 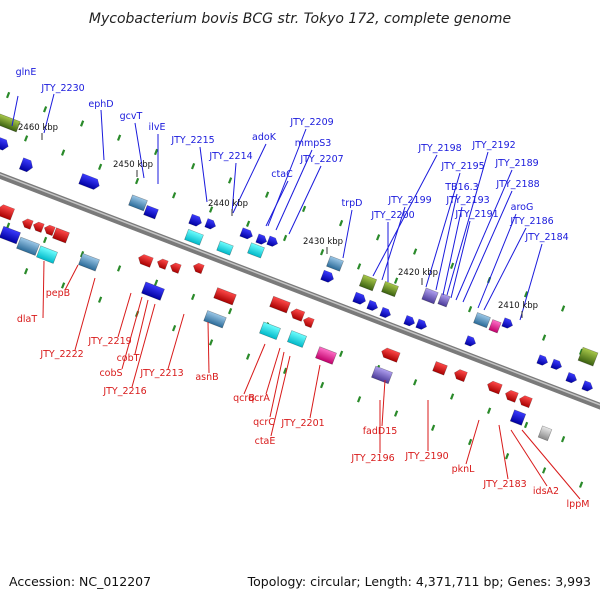 What do you see at coordinates (313, 143) in the screenshot?
I see `forward-gene-label: mmpS3` at bounding box center [313, 143].